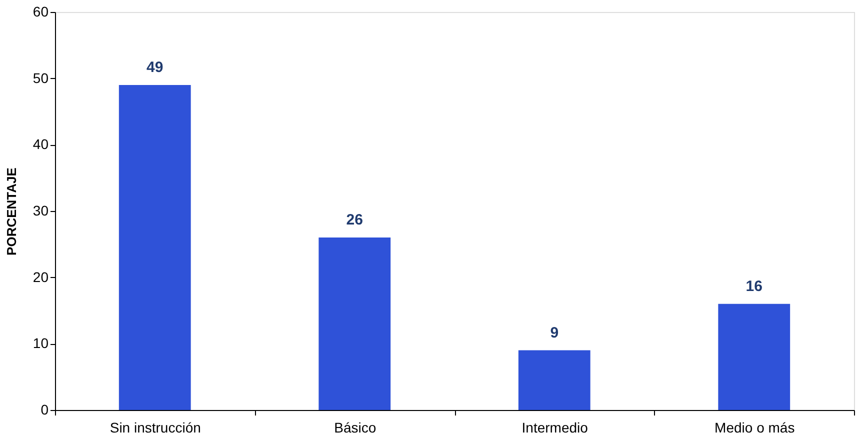 The width and height of the screenshot is (868, 447). I want to click on y-tick-label: 0, so click(44, 410).